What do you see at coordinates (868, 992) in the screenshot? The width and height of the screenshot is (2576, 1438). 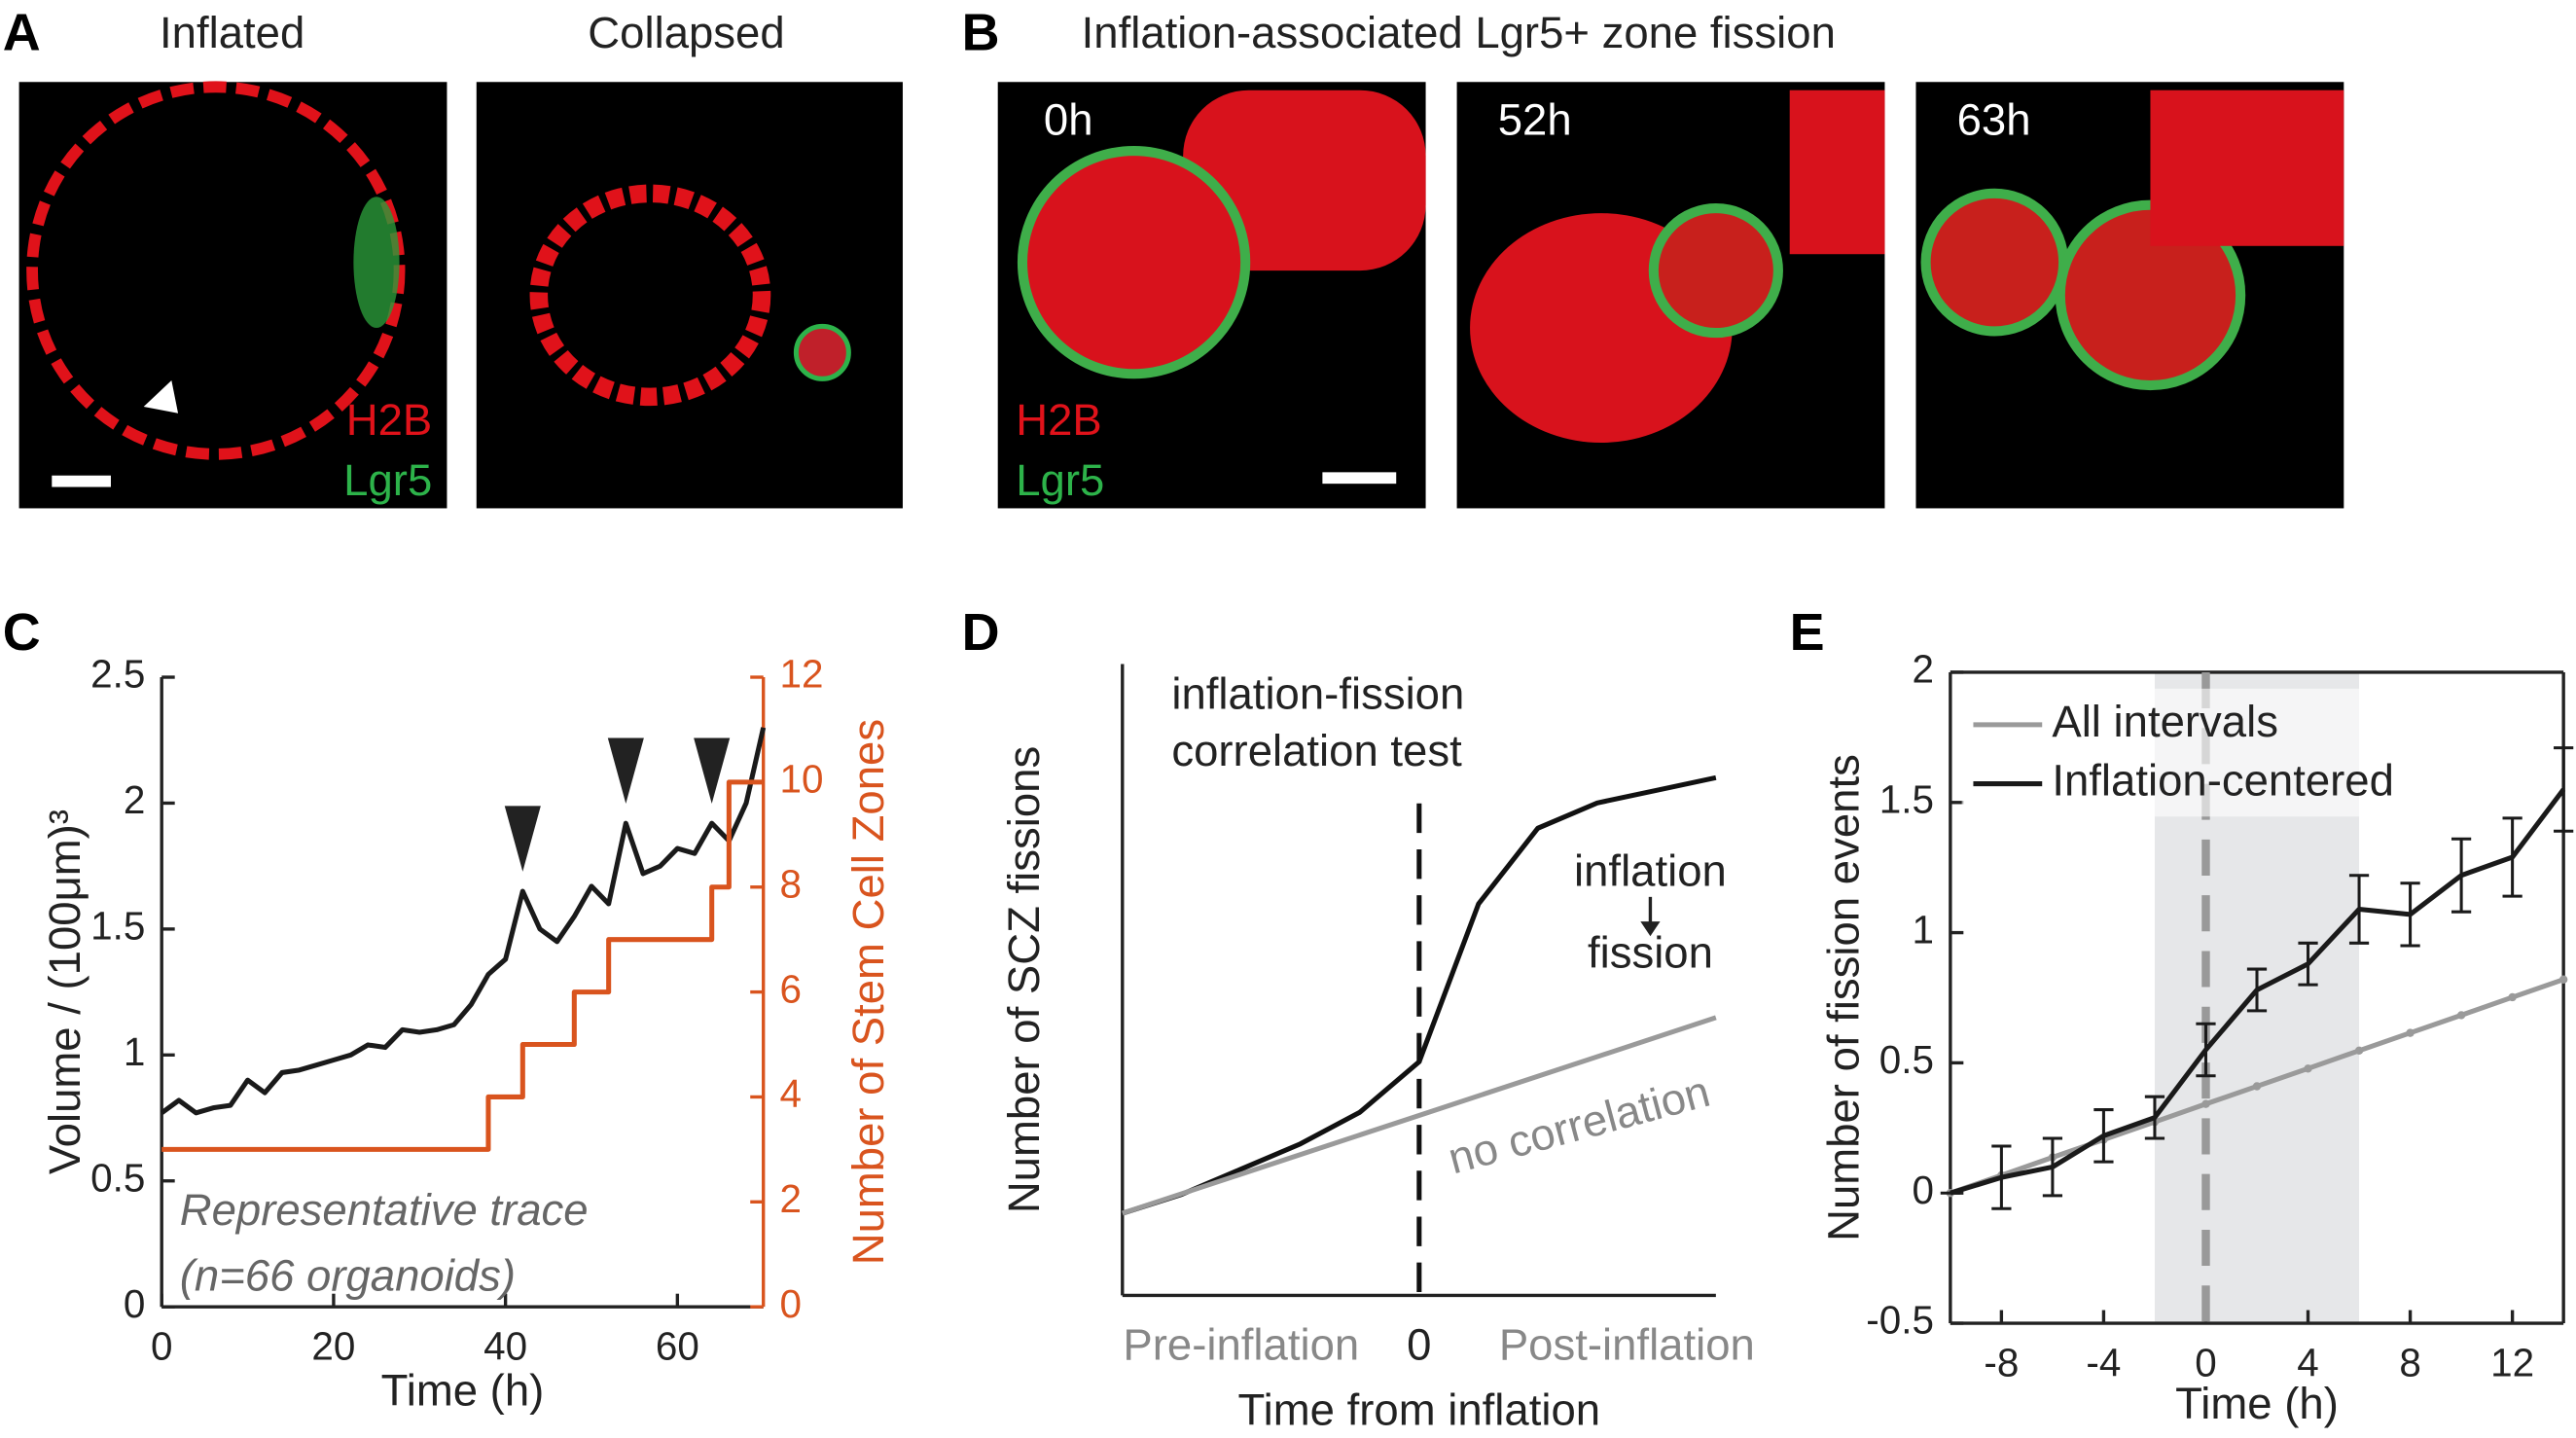 I see `y2-axis-label: Number of Stem Cell Zones` at bounding box center [868, 992].